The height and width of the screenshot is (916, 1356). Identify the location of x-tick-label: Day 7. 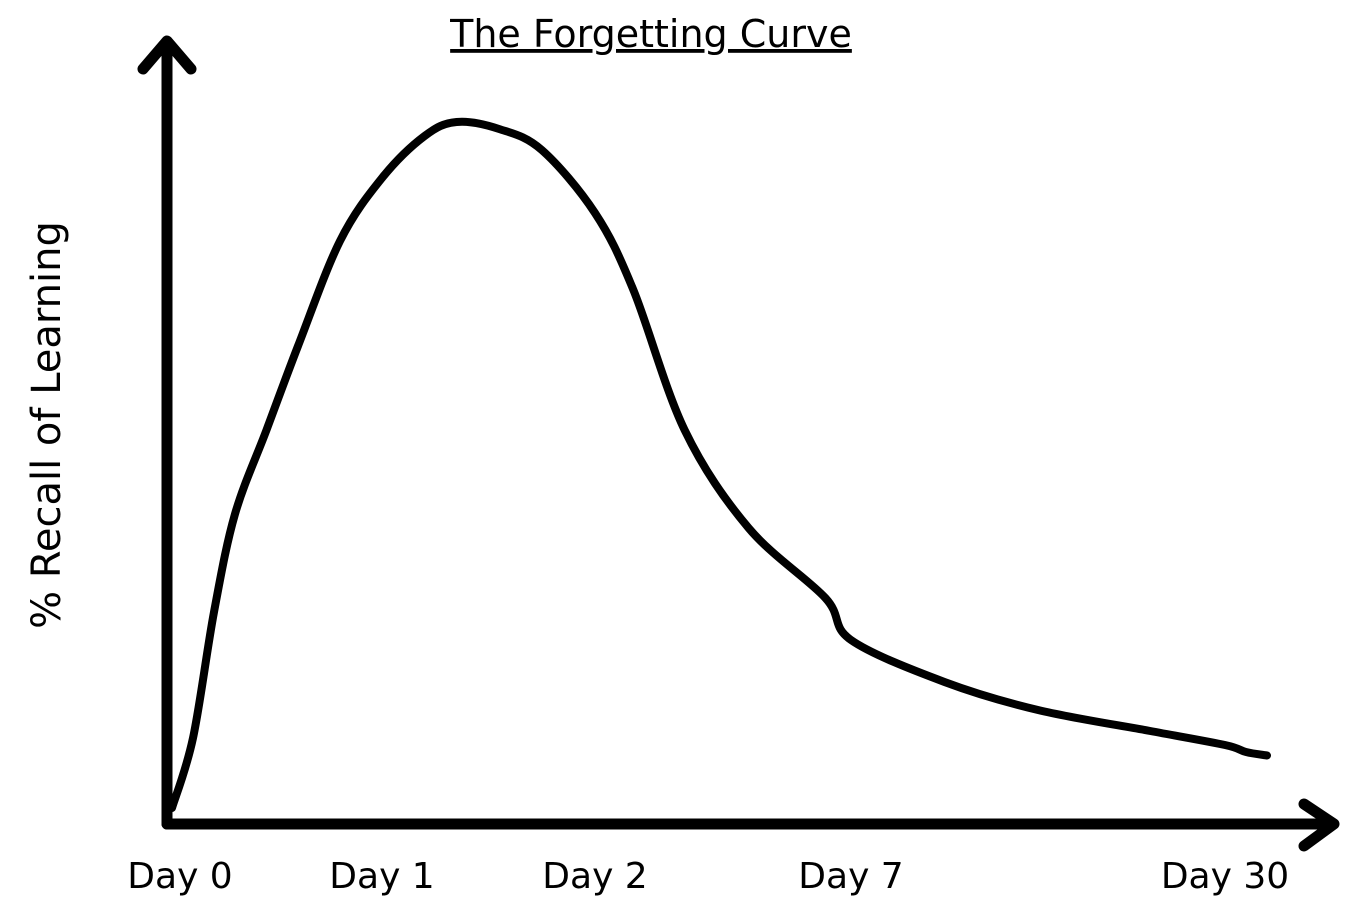
(850, 876).